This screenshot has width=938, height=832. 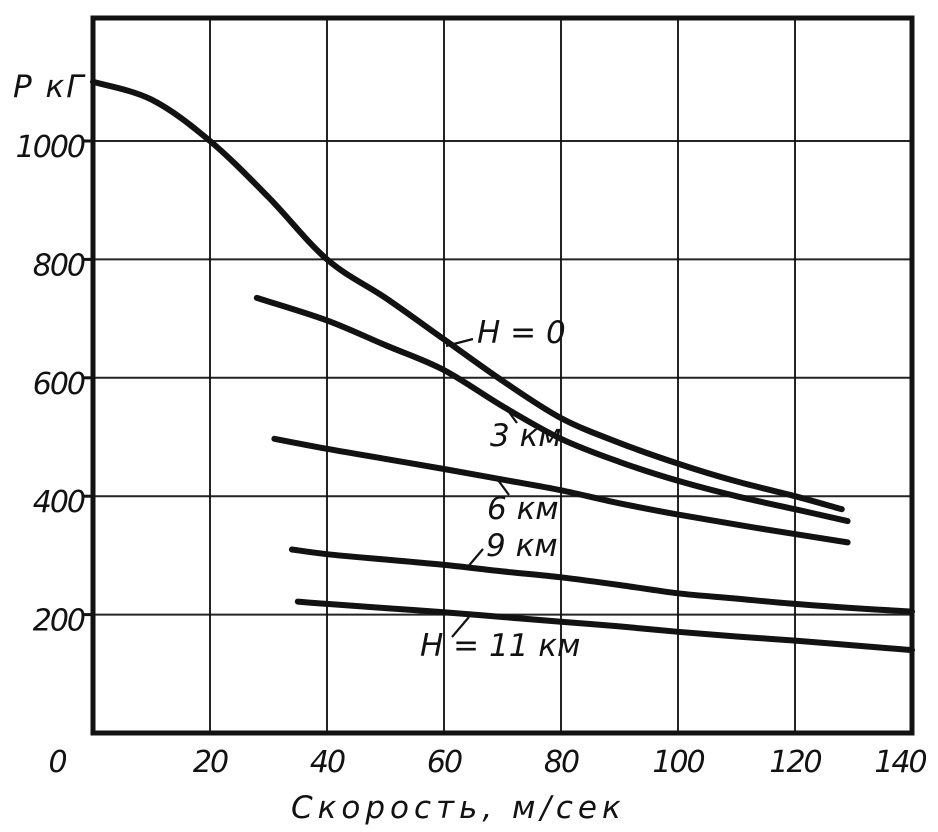 I want to click on x-tick-label-20: 20, so click(x=210, y=762).